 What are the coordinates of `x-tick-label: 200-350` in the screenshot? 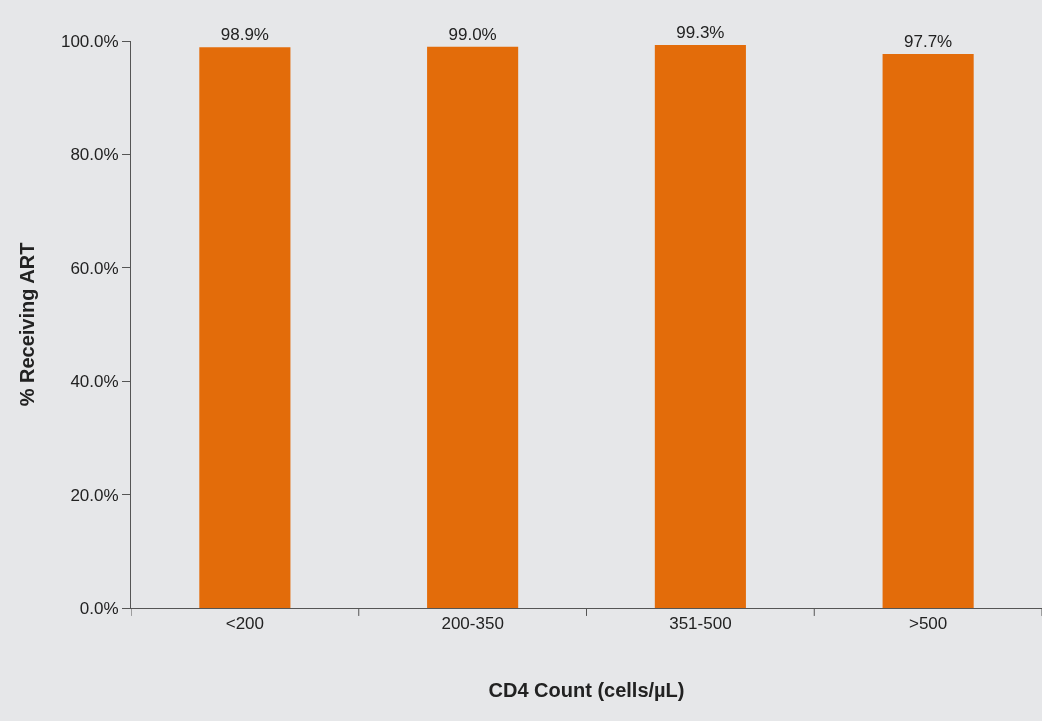 It's located at (472, 624).